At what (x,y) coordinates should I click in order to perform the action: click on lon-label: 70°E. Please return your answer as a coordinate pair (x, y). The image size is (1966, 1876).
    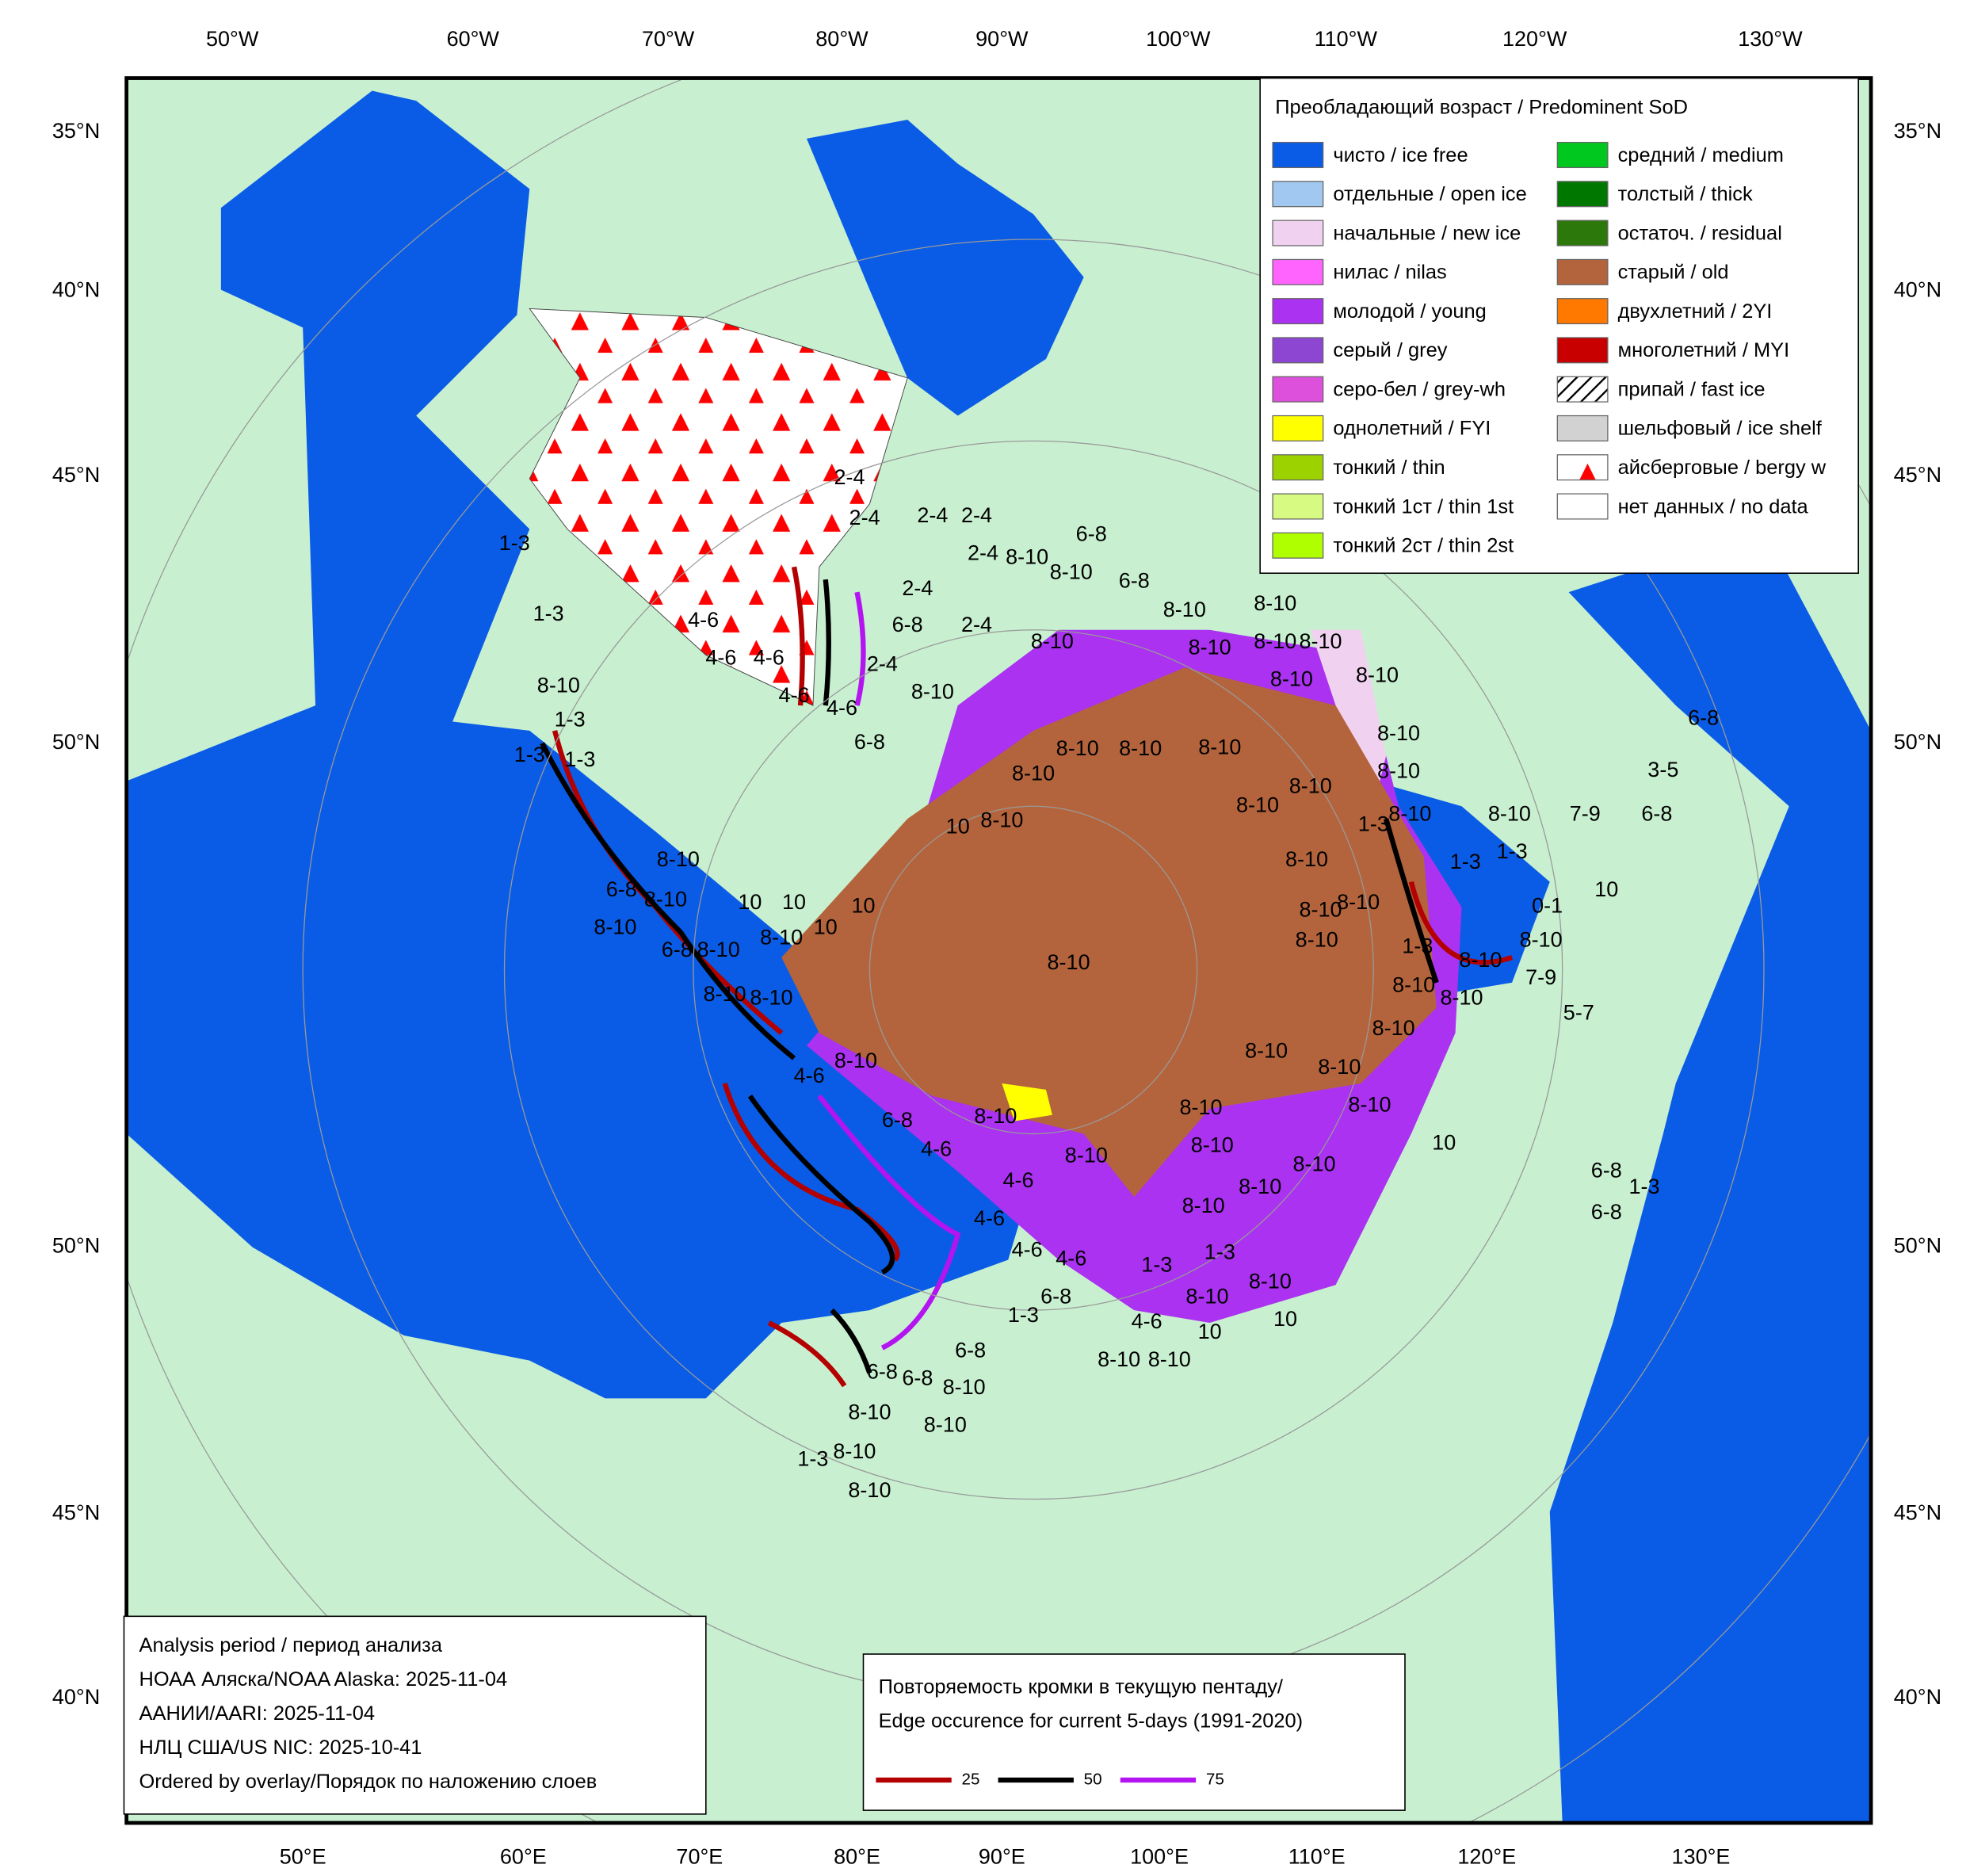
    Looking at the image, I should click on (699, 1857).